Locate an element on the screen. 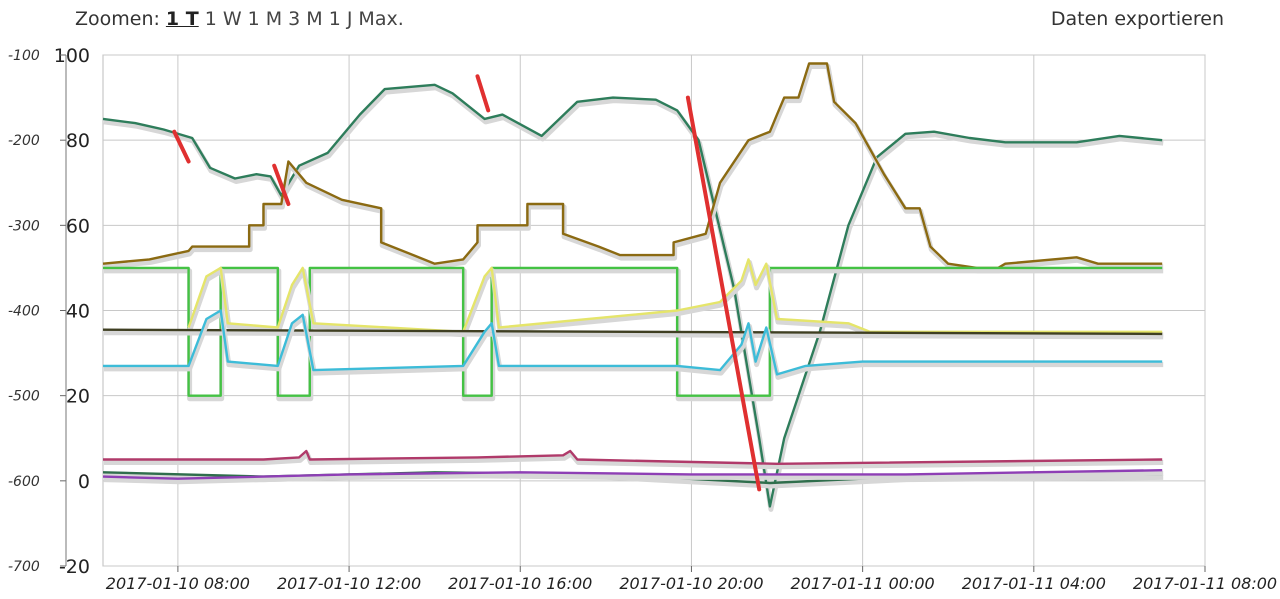 The image size is (1280, 599). zoom-option-1w: 1 W is located at coordinates (223, 19).